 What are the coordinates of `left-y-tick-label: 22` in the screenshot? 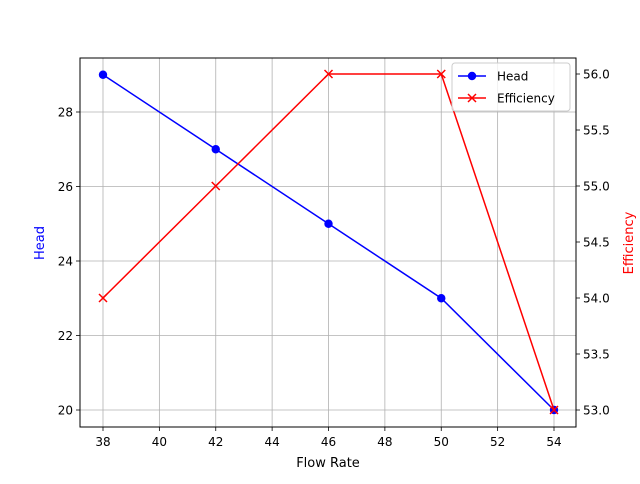 It's located at (65, 336).